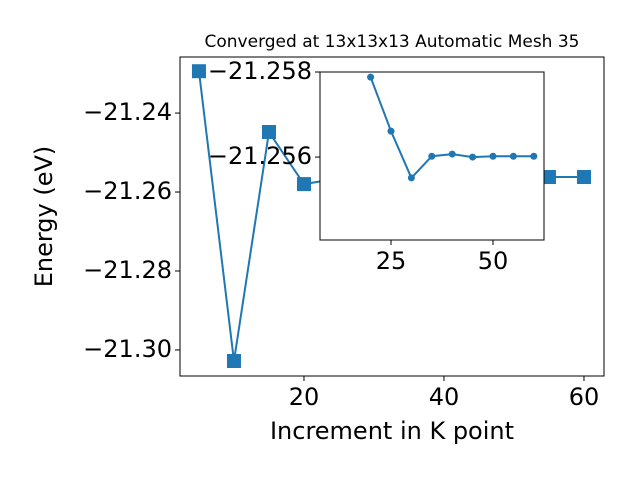  Describe the element at coordinates (391, 261) in the screenshot. I see `x-tick-label: 25` at that location.